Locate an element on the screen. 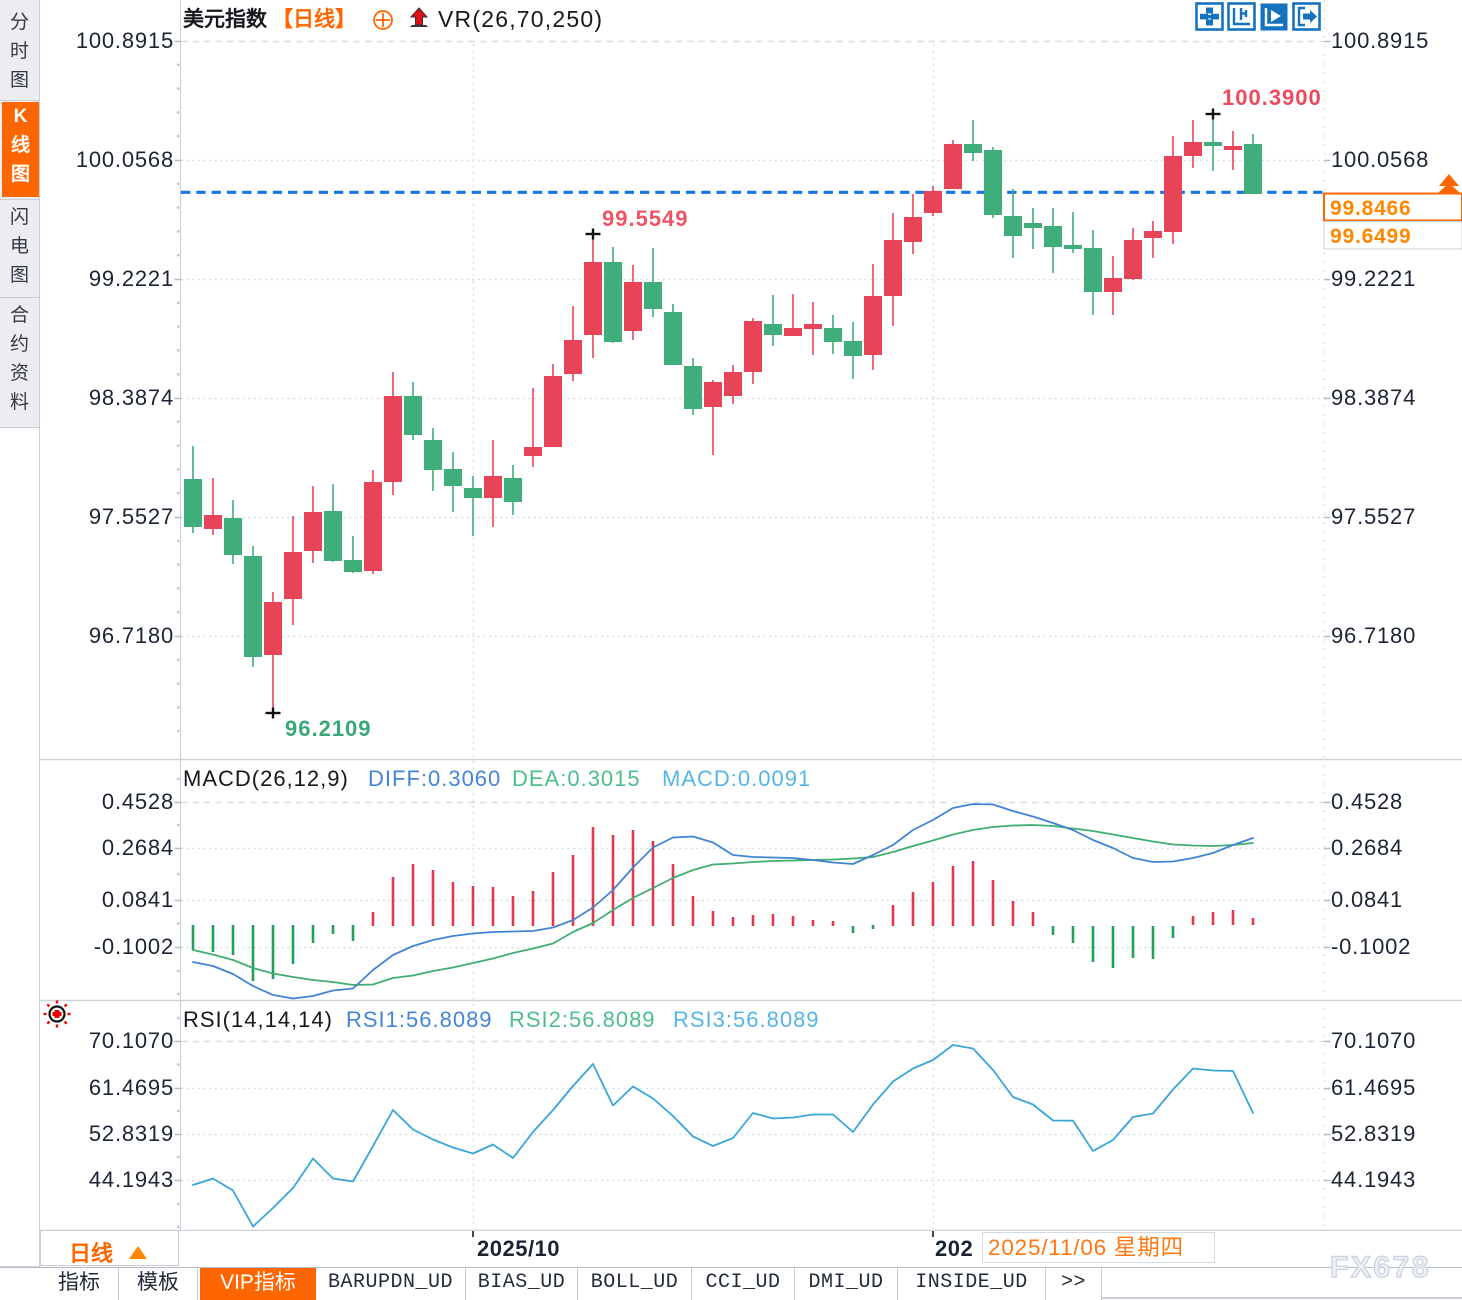 The height and width of the screenshot is (1300, 1462). svg-text: 【日线】 is located at coordinates (314, 19).